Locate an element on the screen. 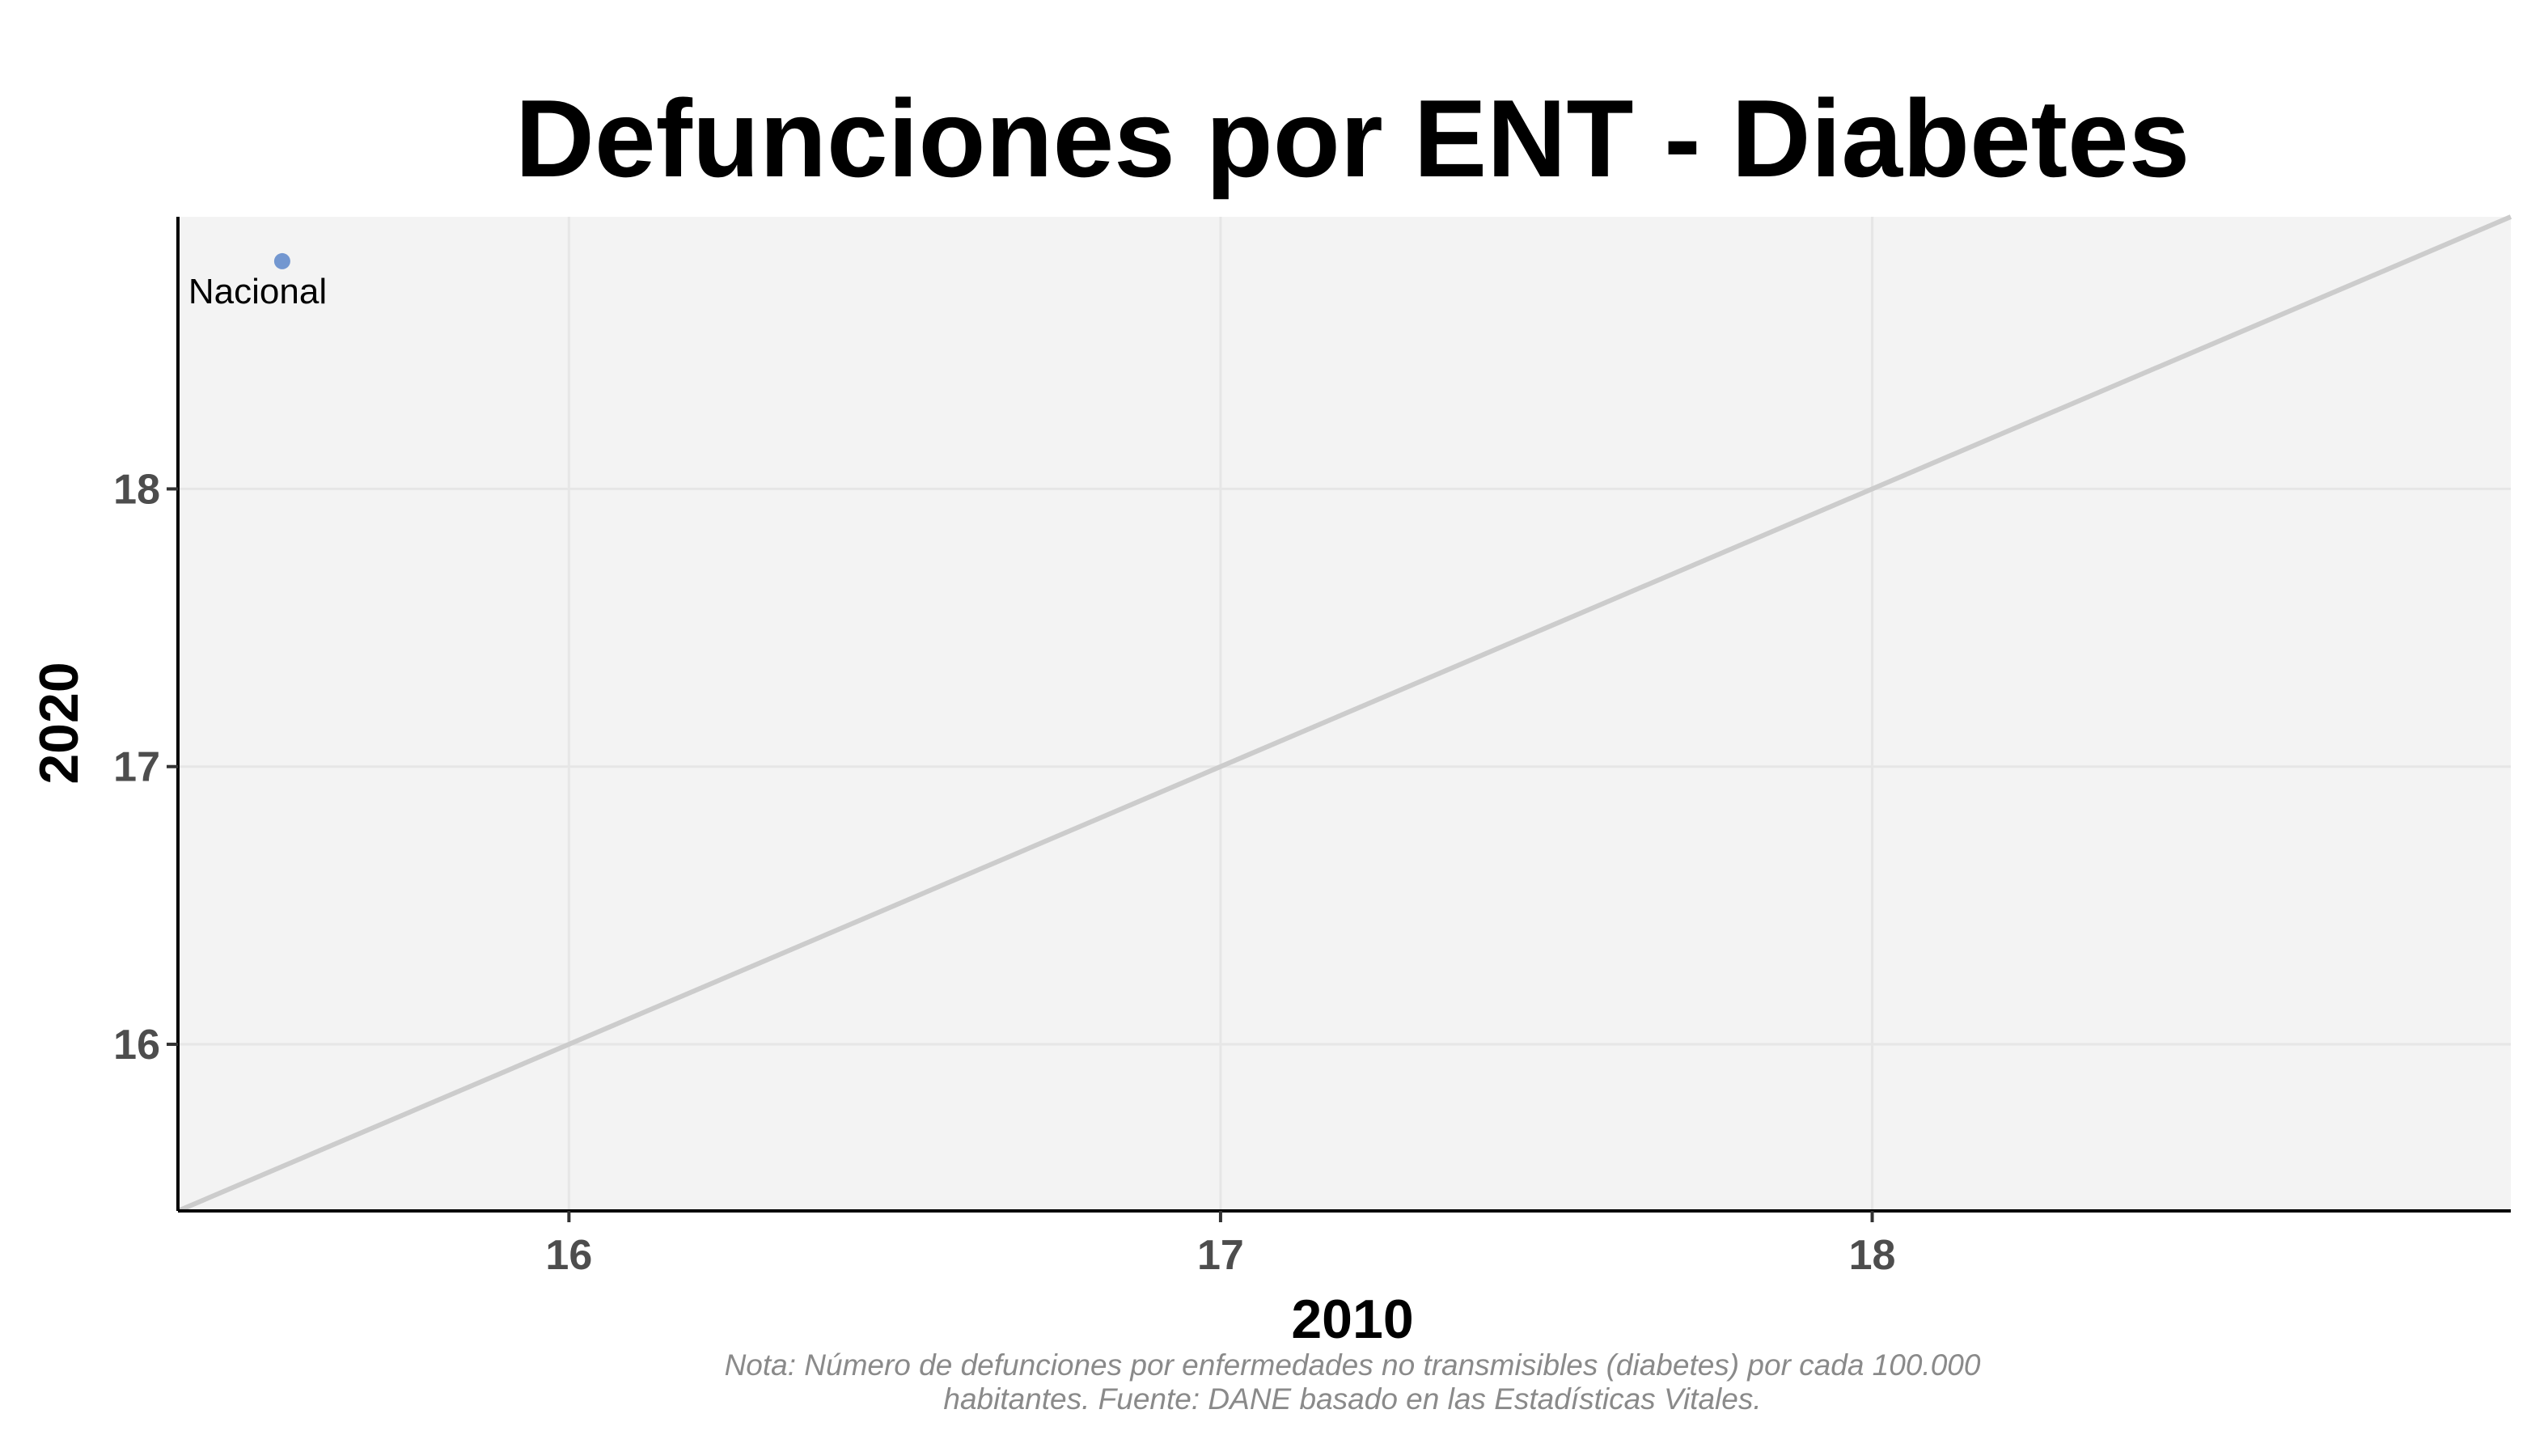 This screenshot has width=2548, height=1456. y-tick-label: 16 is located at coordinates (136, 1045).